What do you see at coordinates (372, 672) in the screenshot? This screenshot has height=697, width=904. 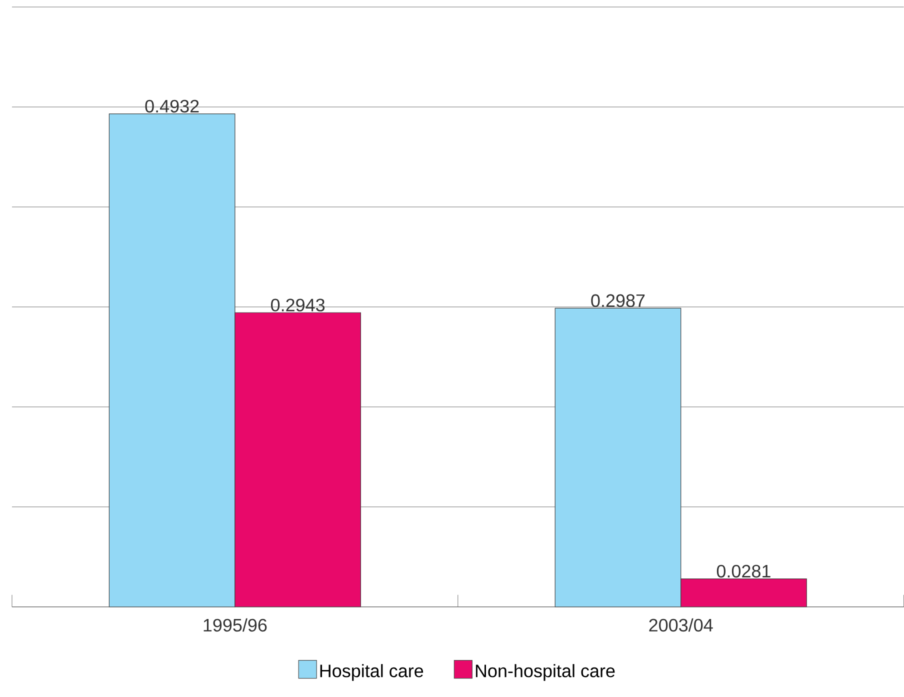 I see `legend-label: Hospital care` at bounding box center [372, 672].